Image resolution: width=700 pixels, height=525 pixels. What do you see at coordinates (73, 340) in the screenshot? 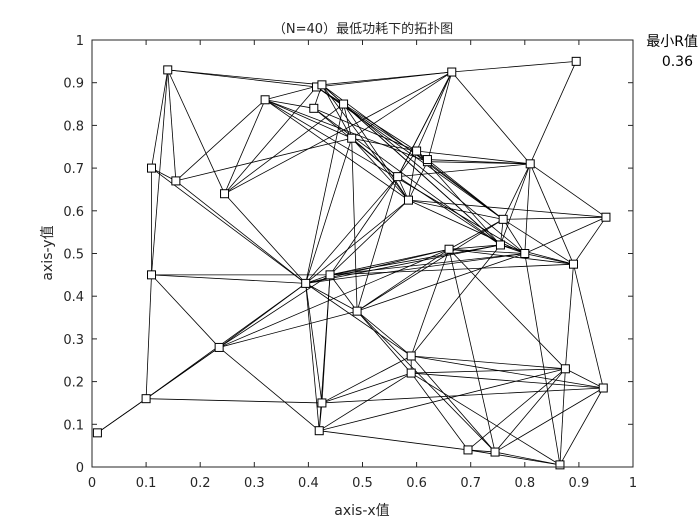
I see `y-tick-label: 0.3` at bounding box center [73, 340].